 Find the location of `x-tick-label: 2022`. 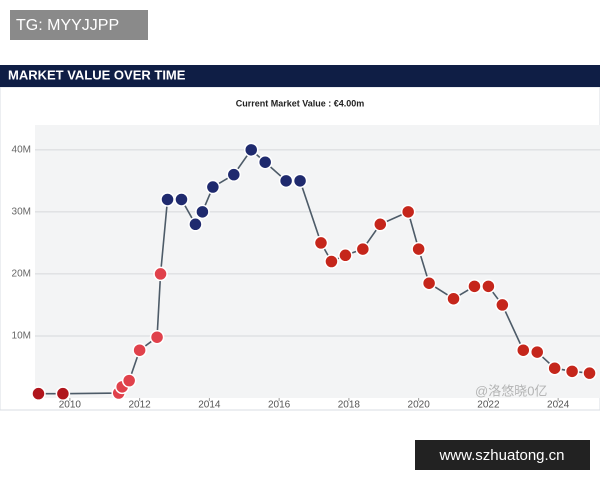

x-tick-label: 2022 is located at coordinates (488, 405).